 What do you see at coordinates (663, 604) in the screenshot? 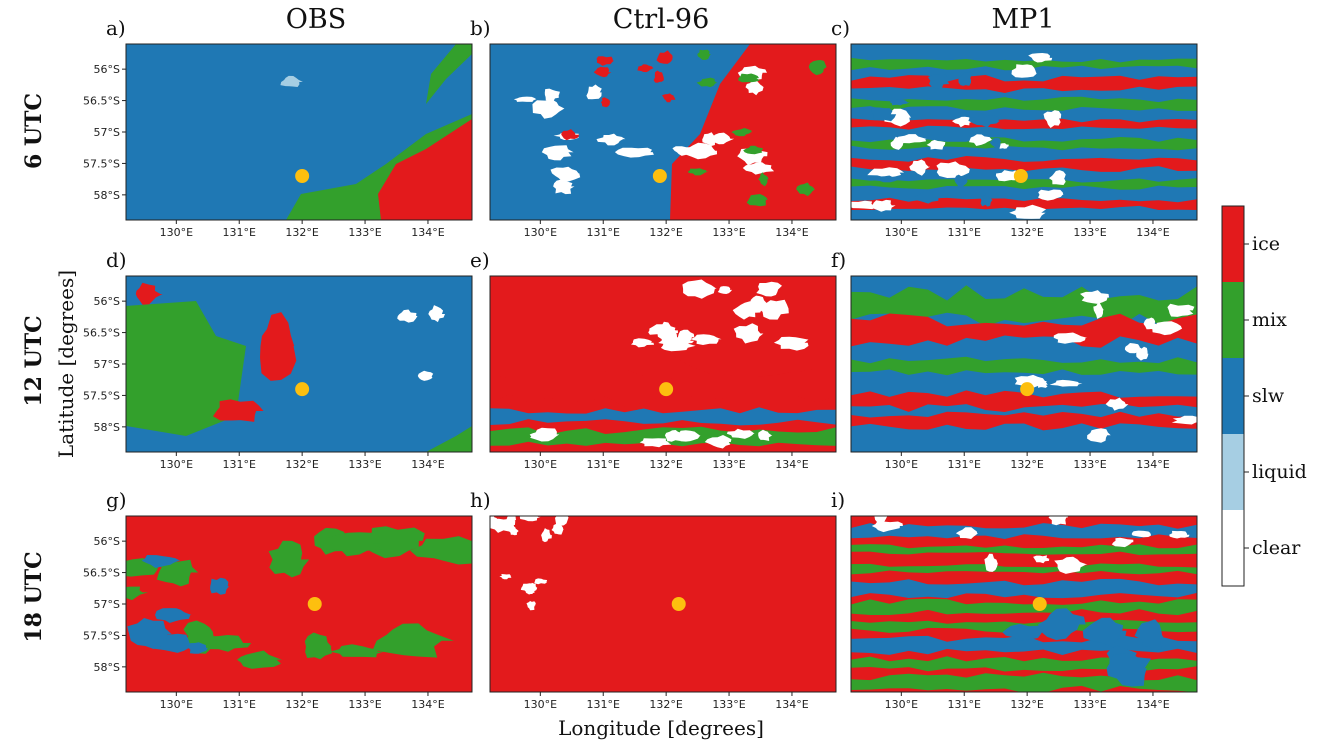
I see `phase-background` at bounding box center [663, 604].